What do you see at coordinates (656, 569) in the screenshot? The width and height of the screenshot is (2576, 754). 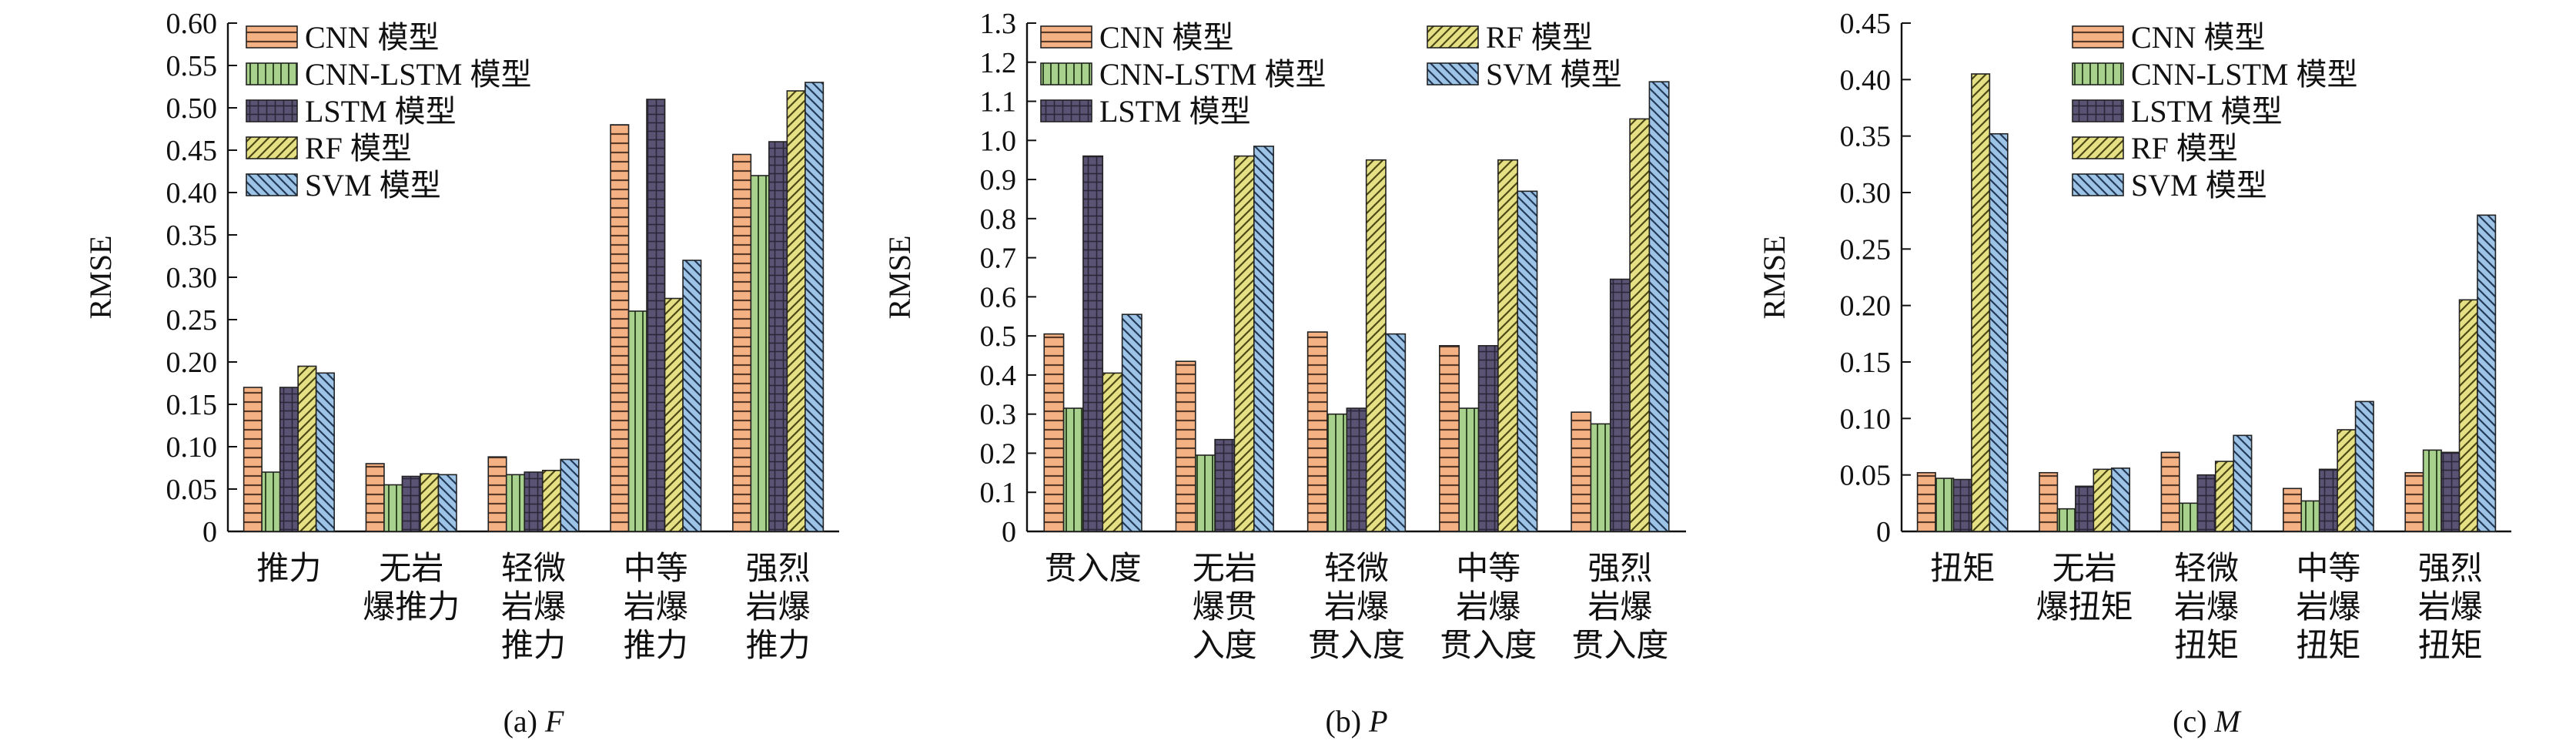 I see `x-tick-label: 中等` at bounding box center [656, 569].